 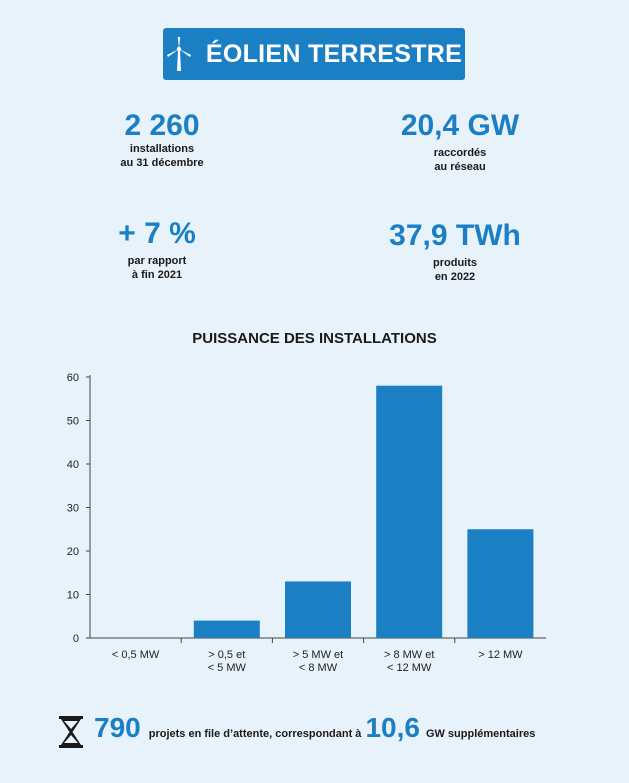 I want to click on stat-capacity-label: raccordés au réseau, so click(x=460, y=160).